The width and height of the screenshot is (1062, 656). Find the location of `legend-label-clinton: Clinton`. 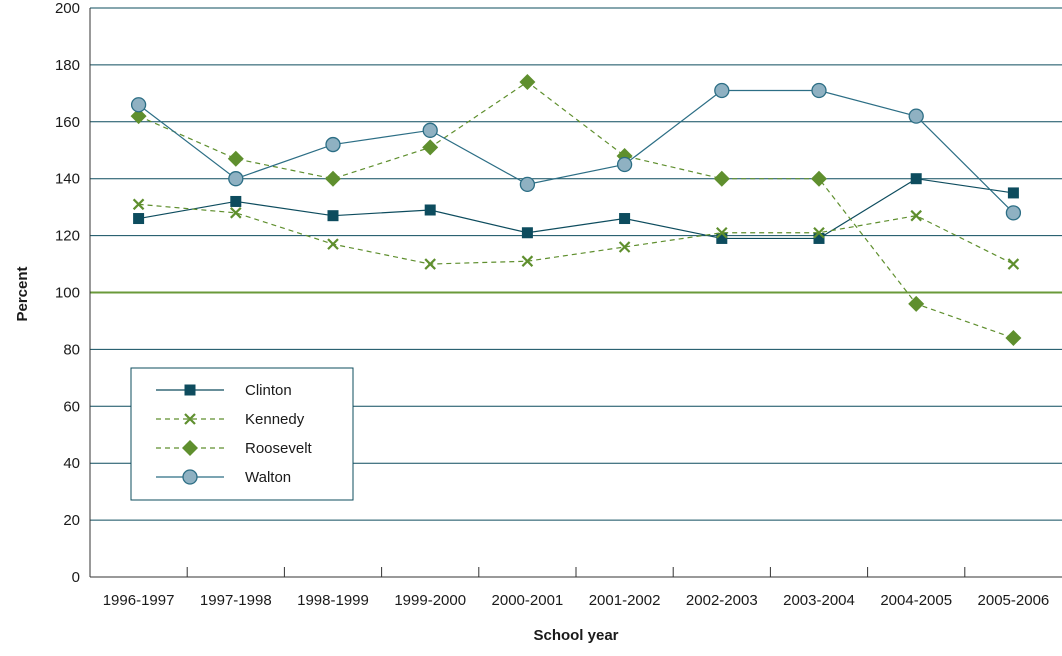

legend-label-clinton: Clinton is located at coordinates (268, 390).